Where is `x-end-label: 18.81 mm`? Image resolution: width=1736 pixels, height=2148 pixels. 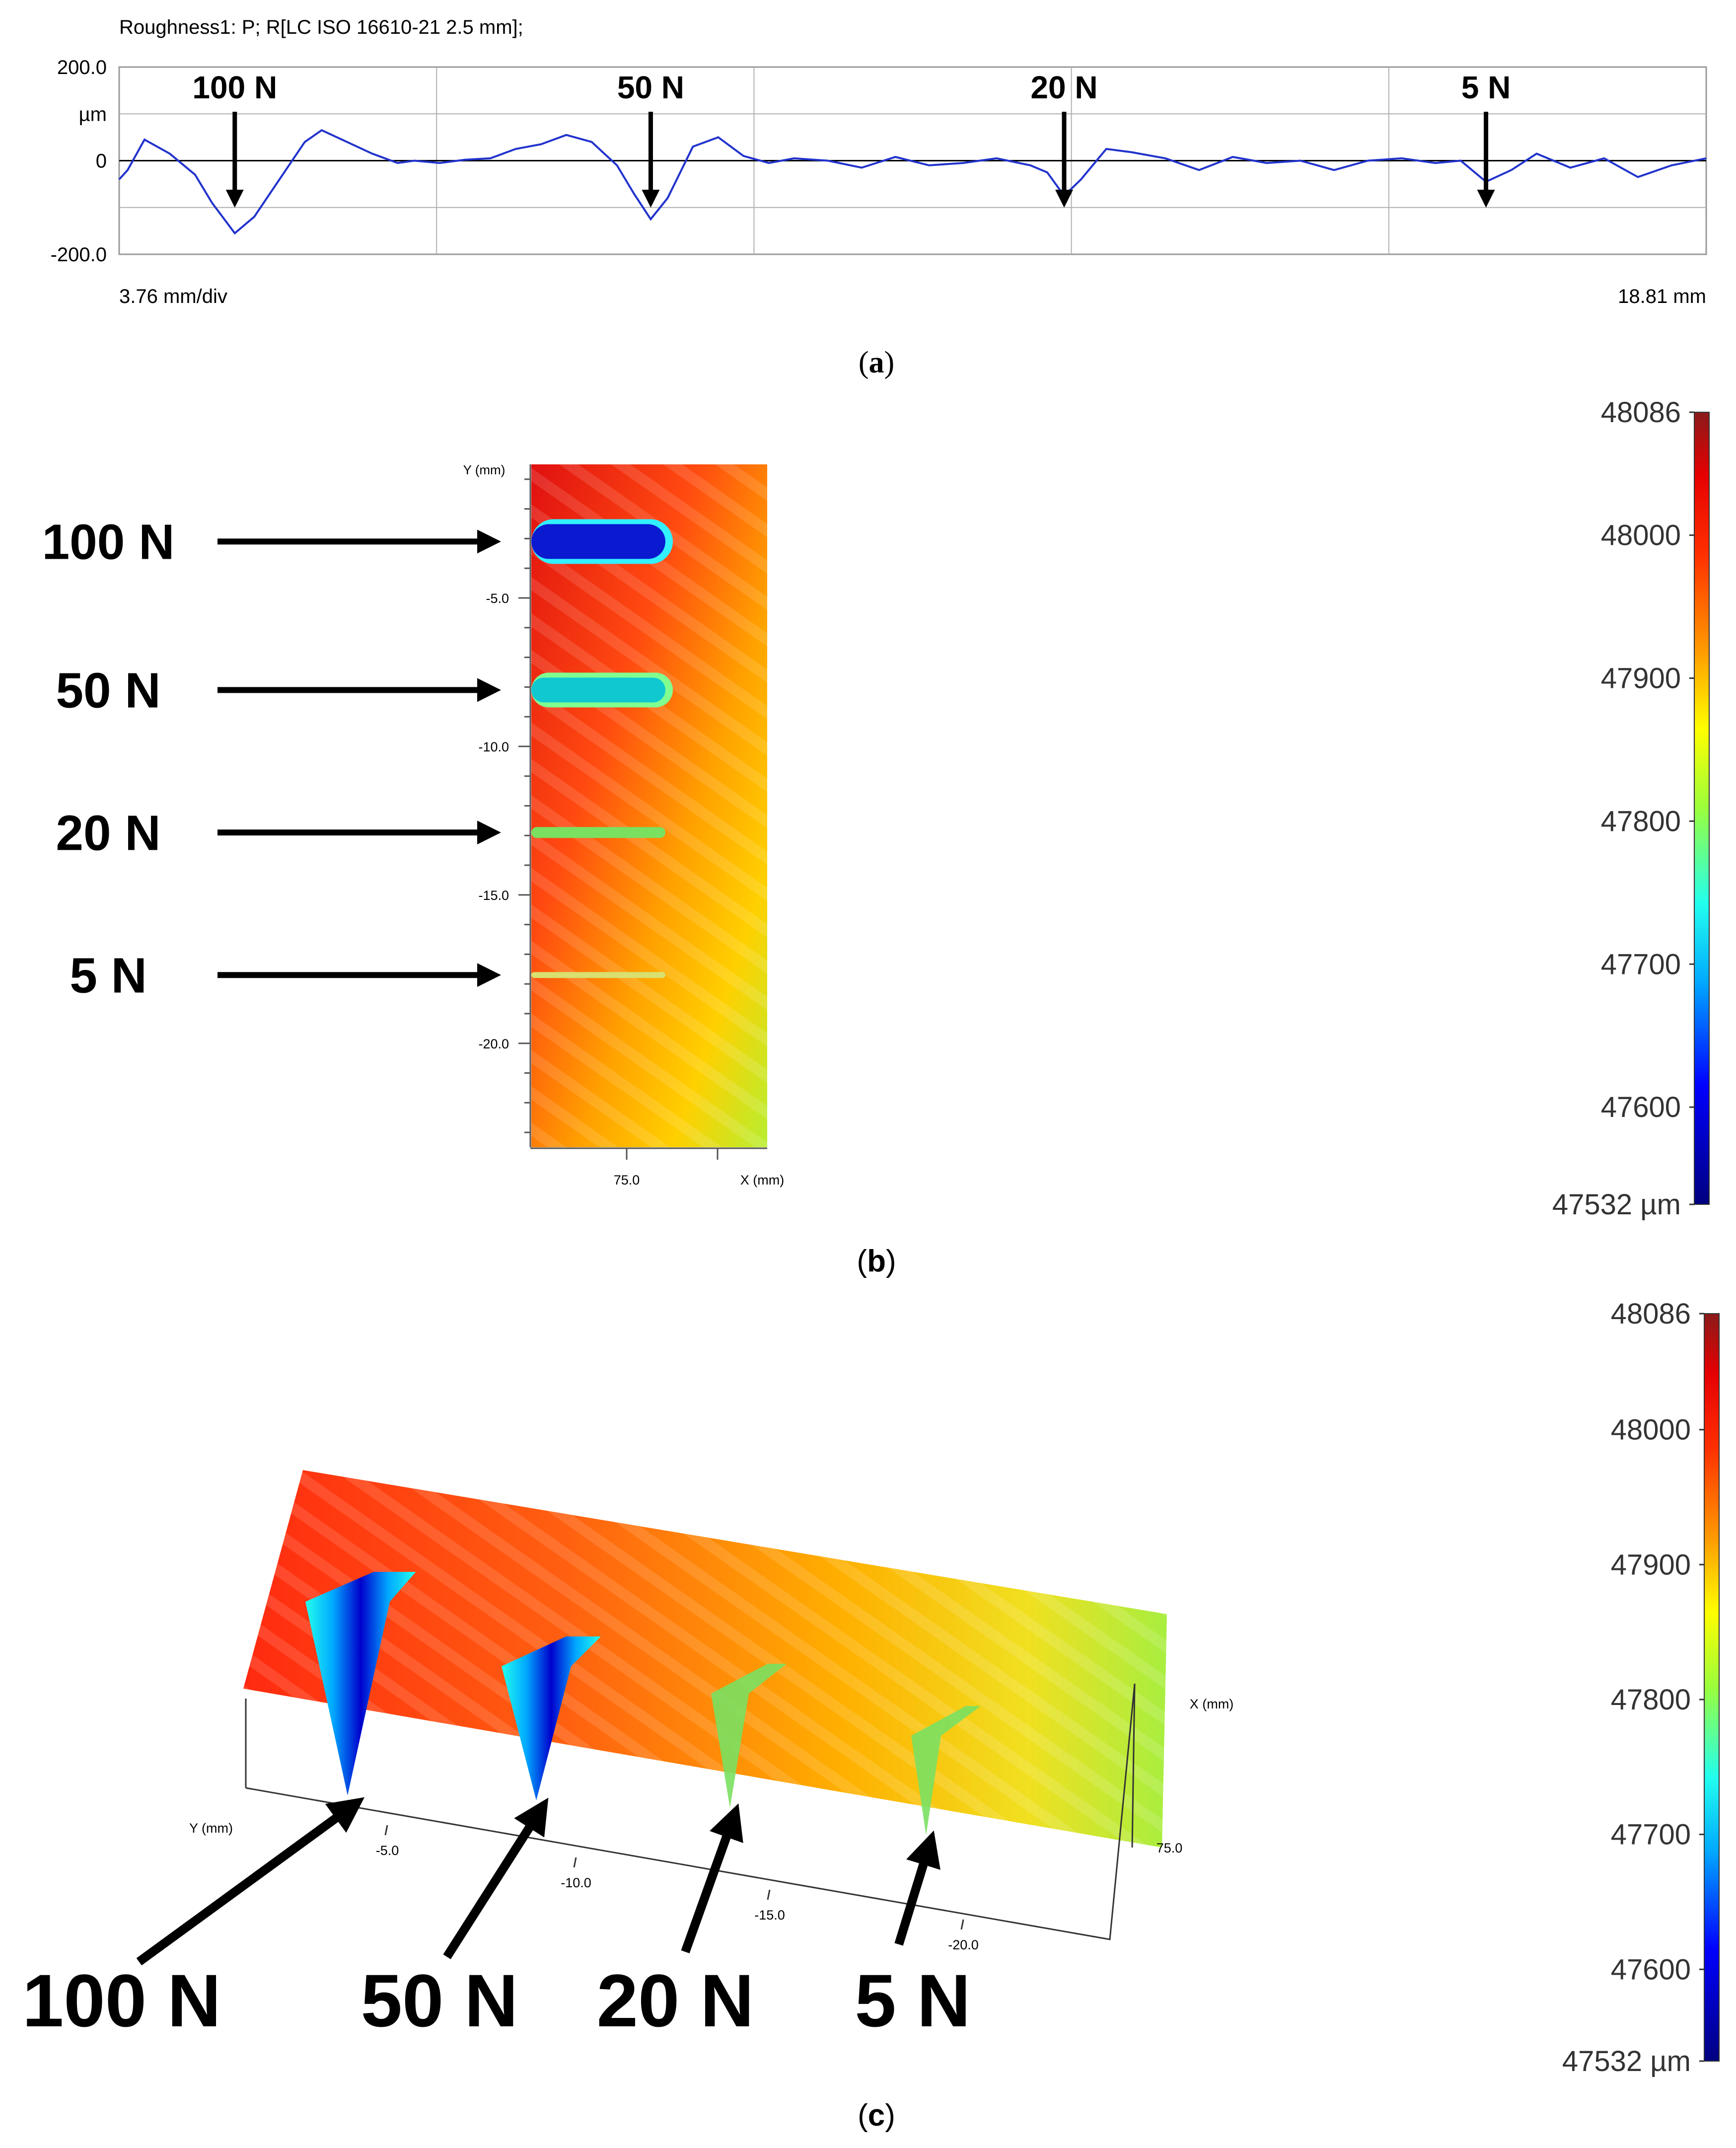 x-end-label: 18.81 mm is located at coordinates (1662, 296).